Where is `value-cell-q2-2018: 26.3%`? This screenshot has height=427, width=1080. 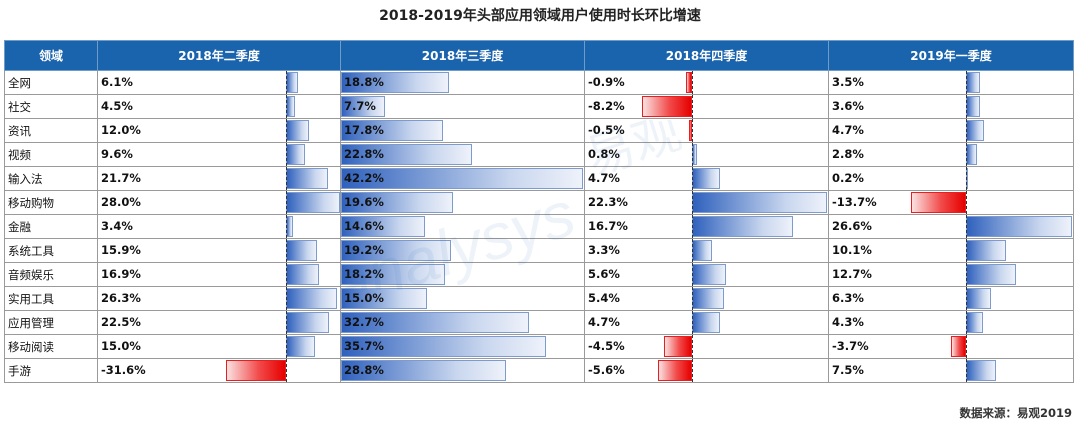
value-cell-q2-2018: 26.3% is located at coordinates (219, 298).